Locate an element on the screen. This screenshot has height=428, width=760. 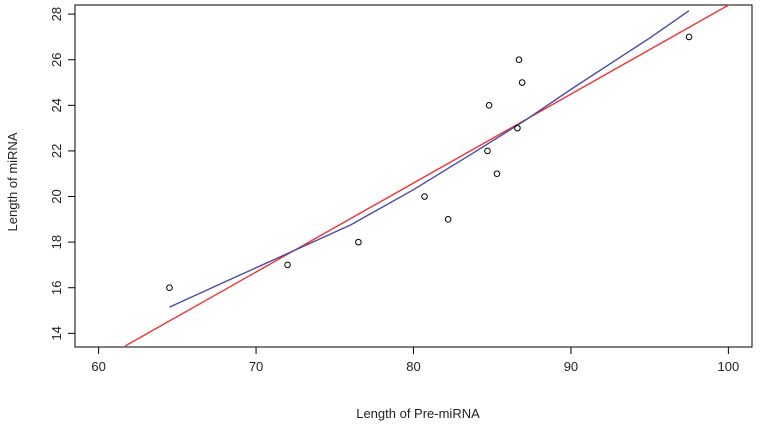
y-tick-label: 16 is located at coordinates (56, 287).